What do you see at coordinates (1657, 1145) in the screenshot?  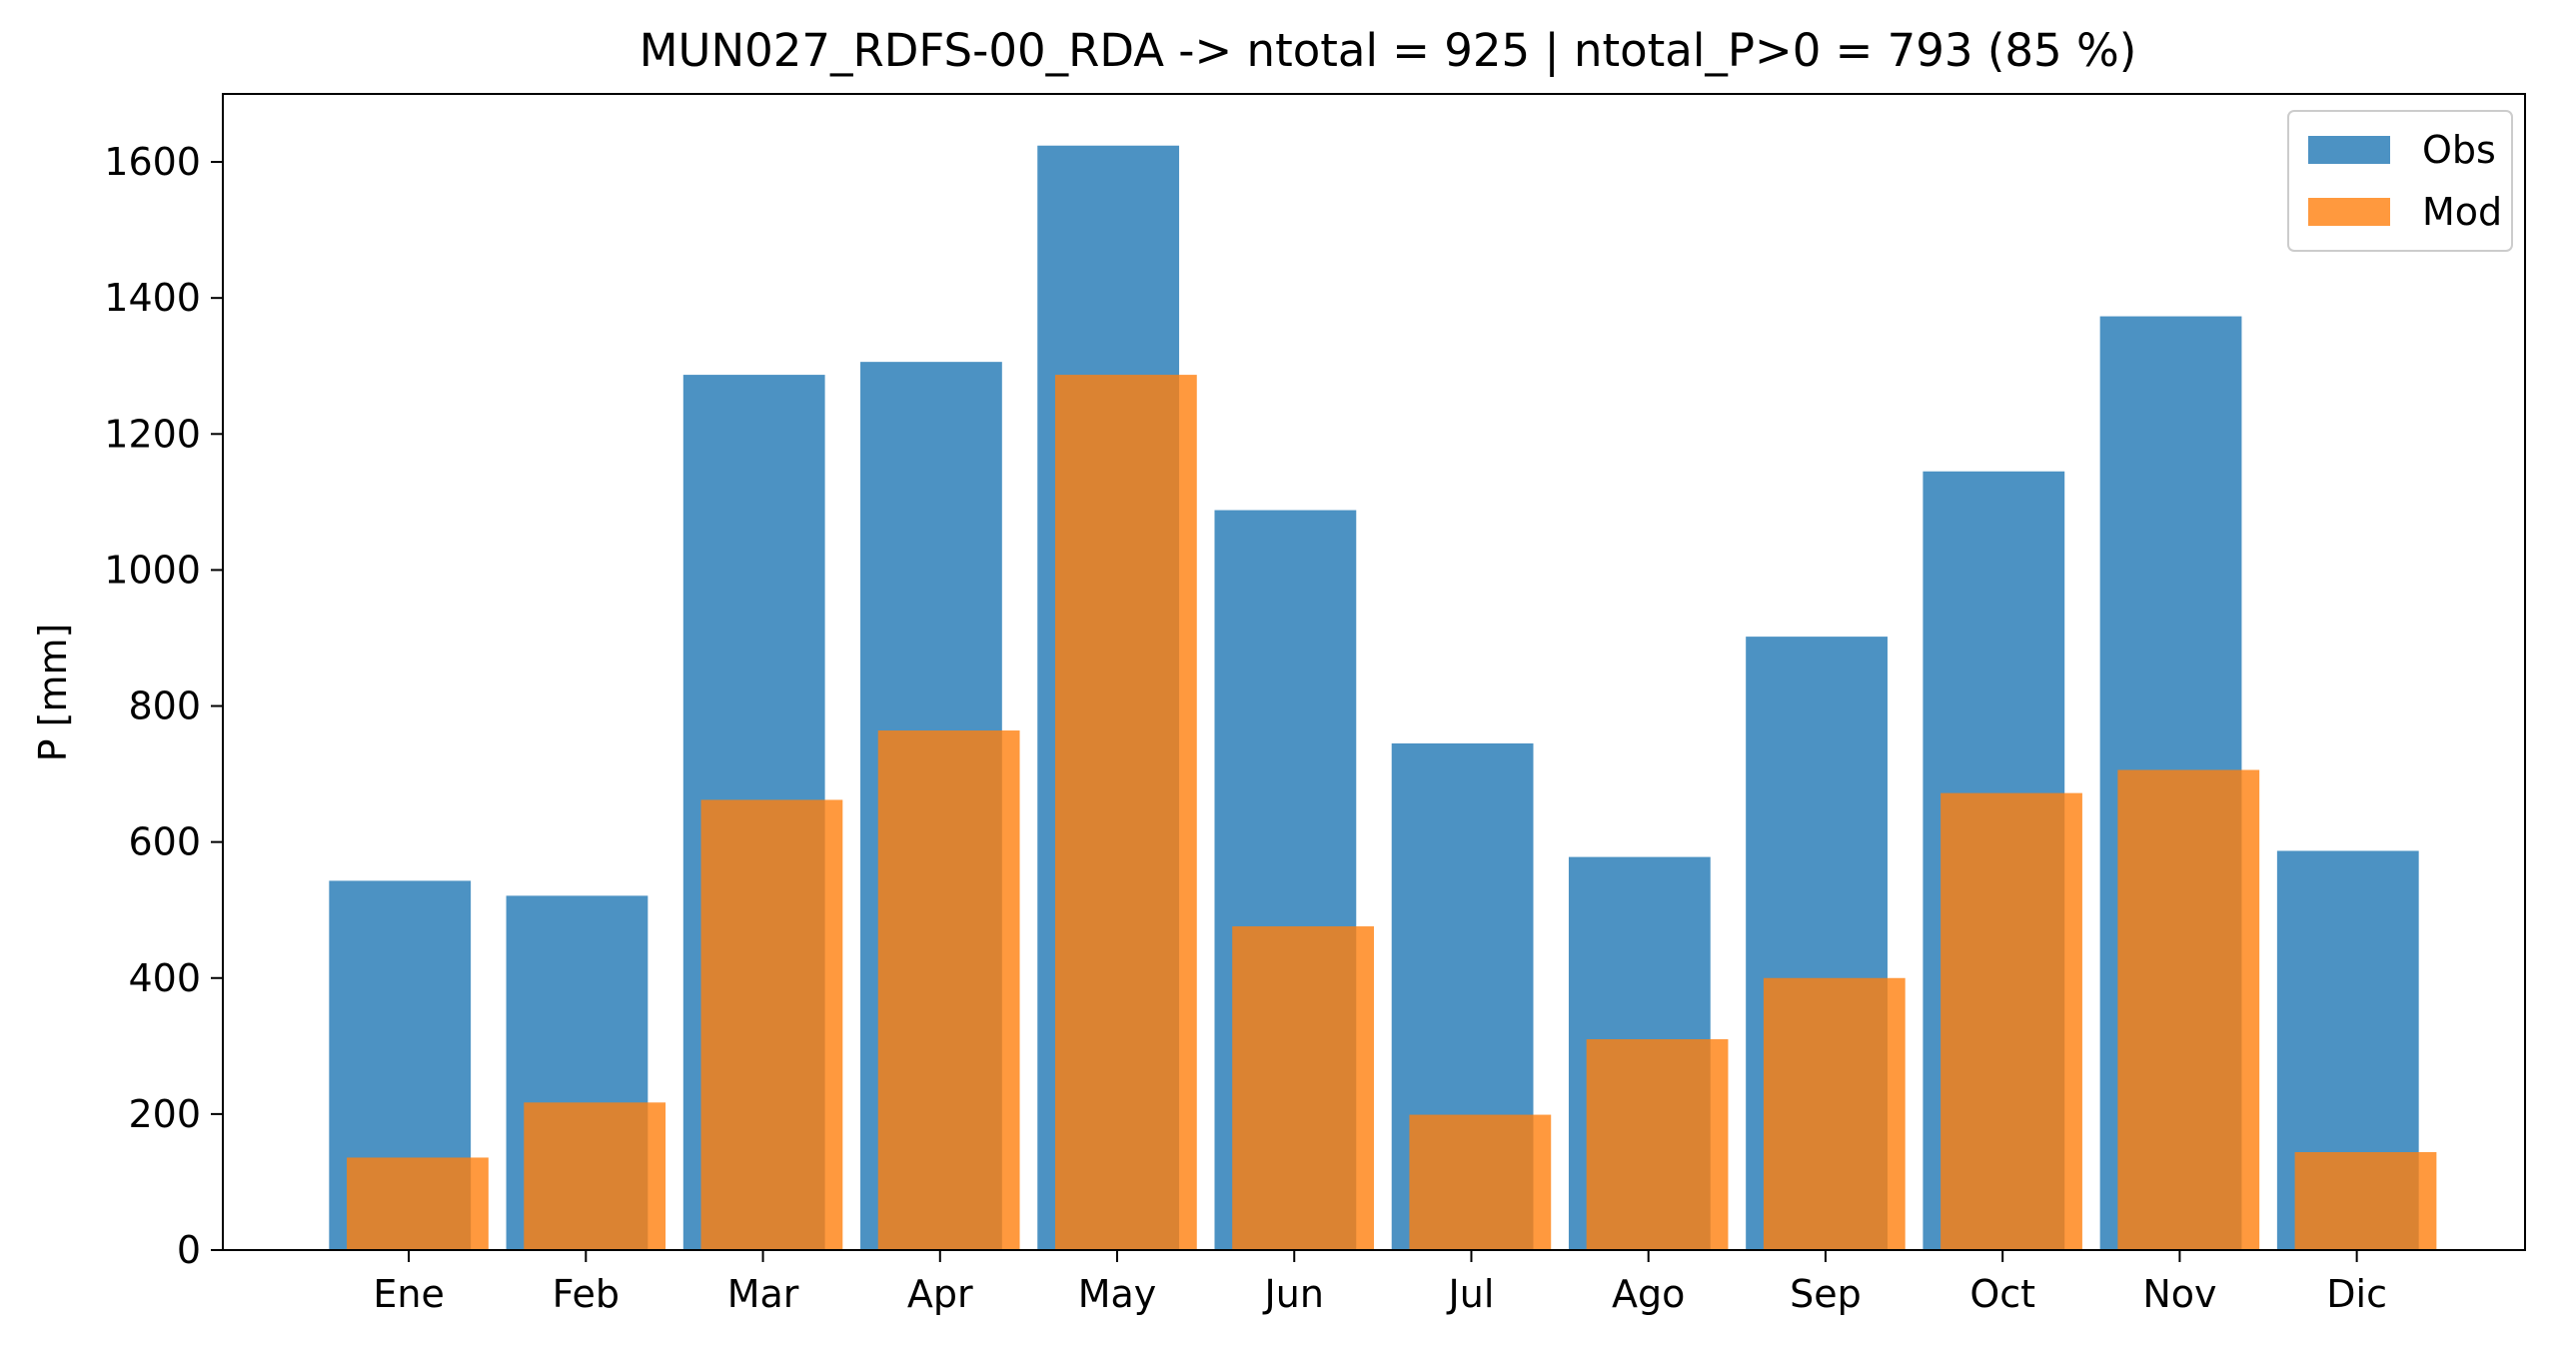 I see `bar-mod-ago` at bounding box center [1657, 1145].